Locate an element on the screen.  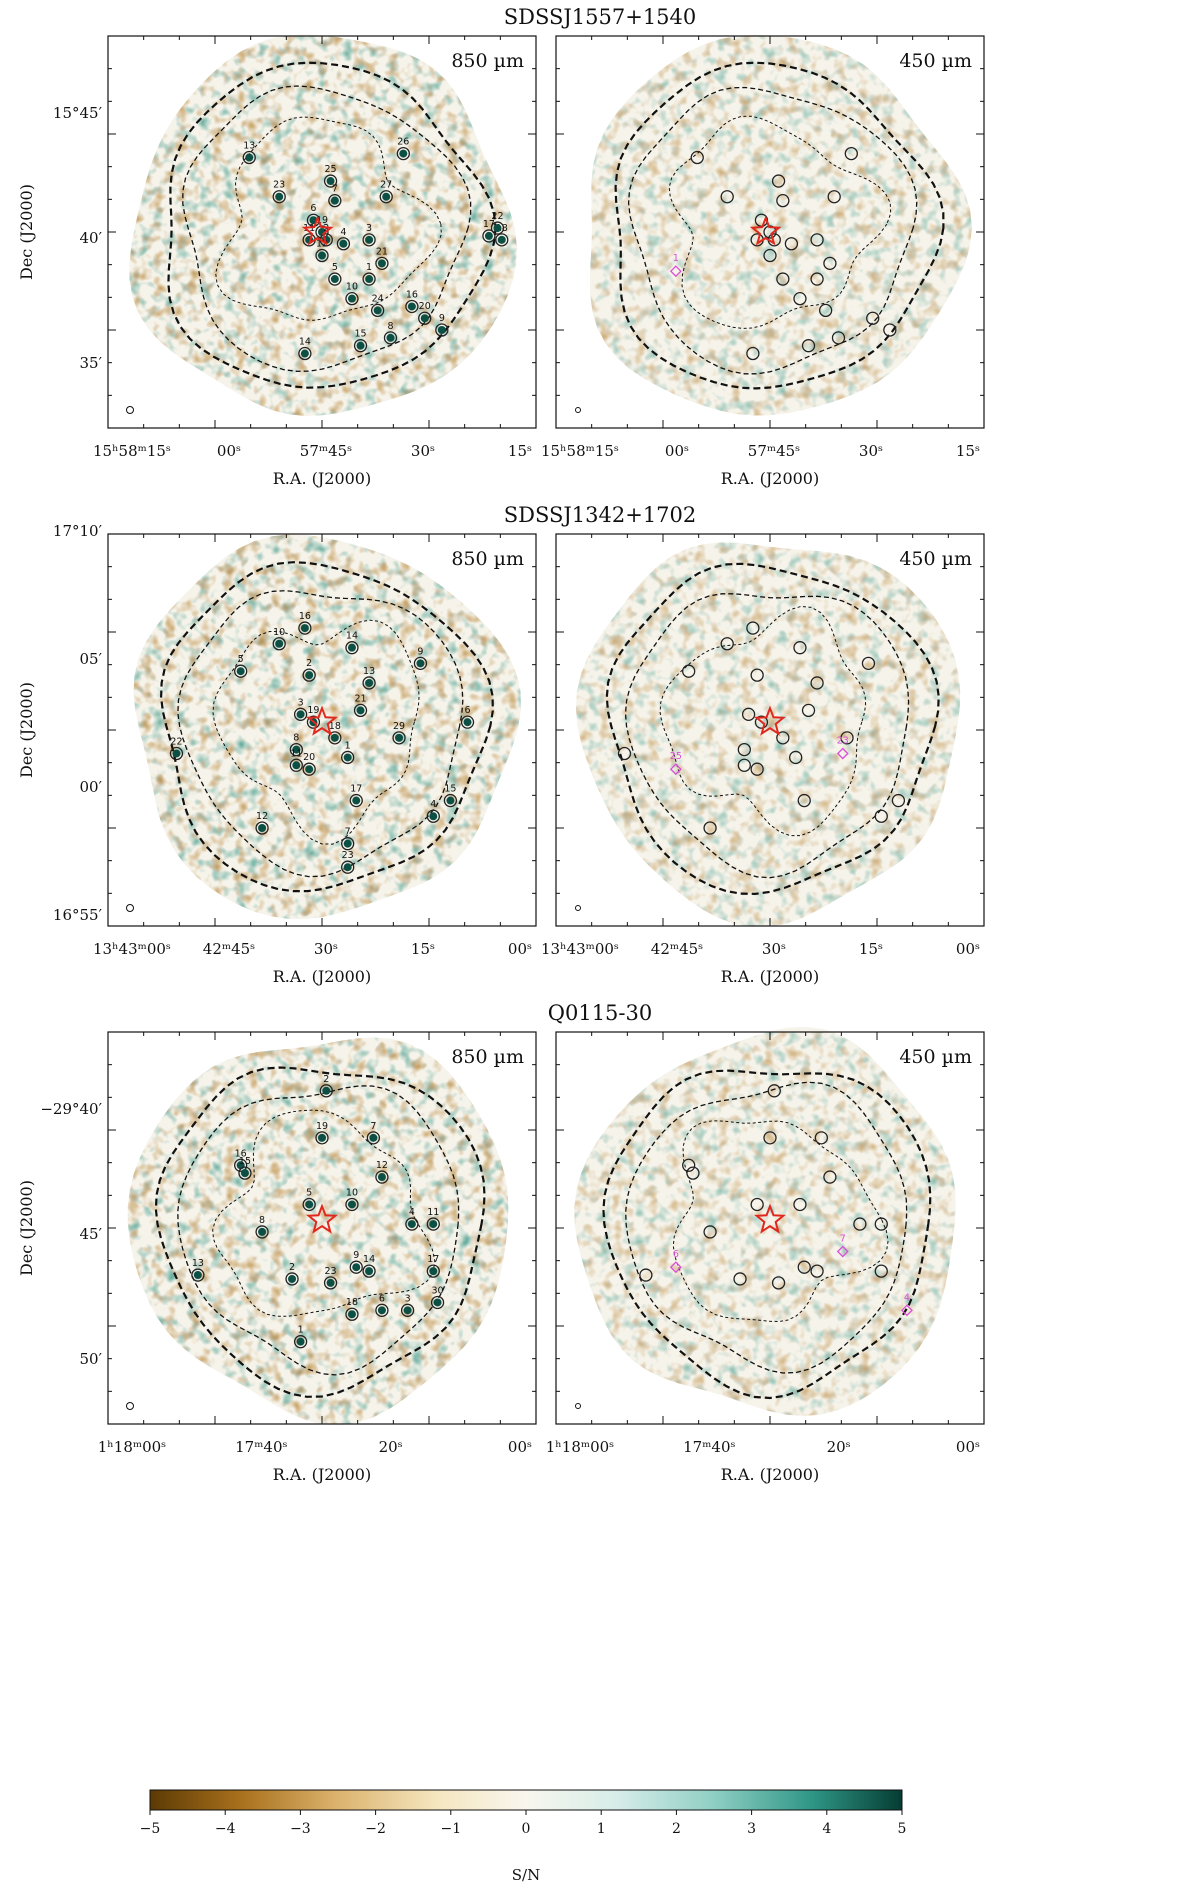
source-label: 11 is located at coordinates (296, 753).